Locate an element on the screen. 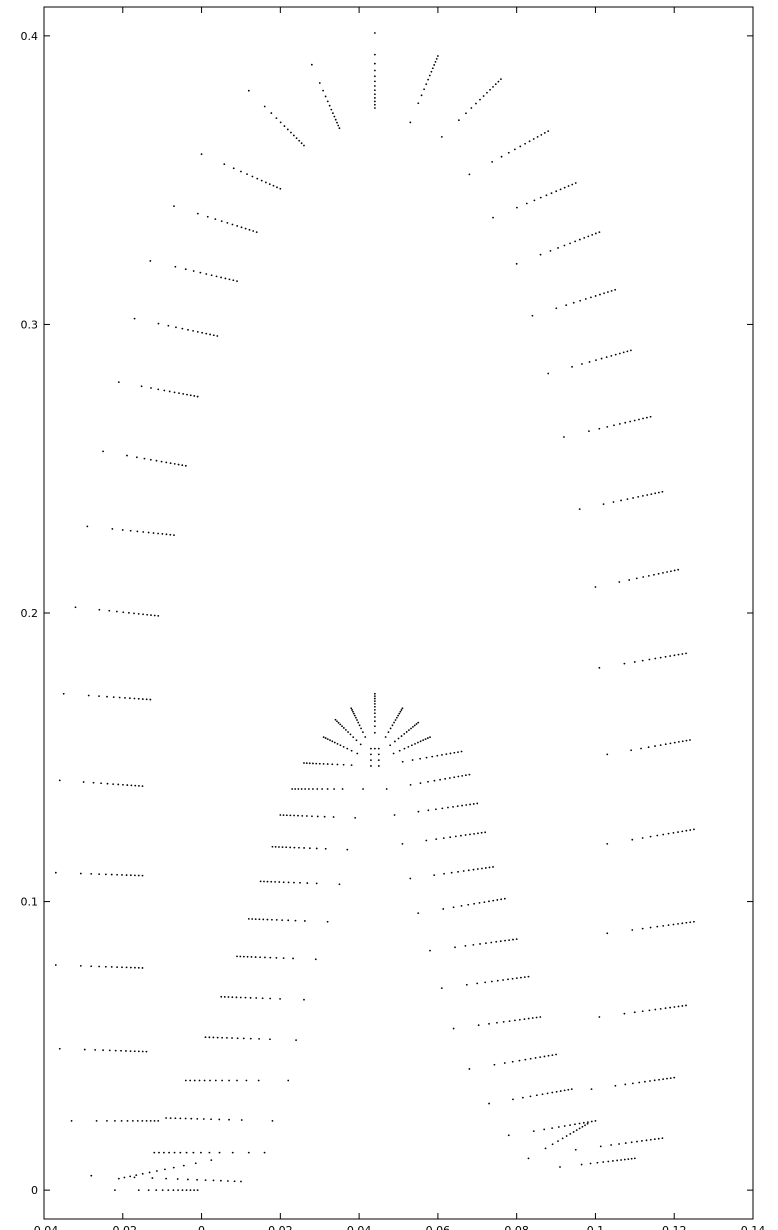 The image size is (778, 1230). dot-streak-outer-left is located at coordinates (144, 458).